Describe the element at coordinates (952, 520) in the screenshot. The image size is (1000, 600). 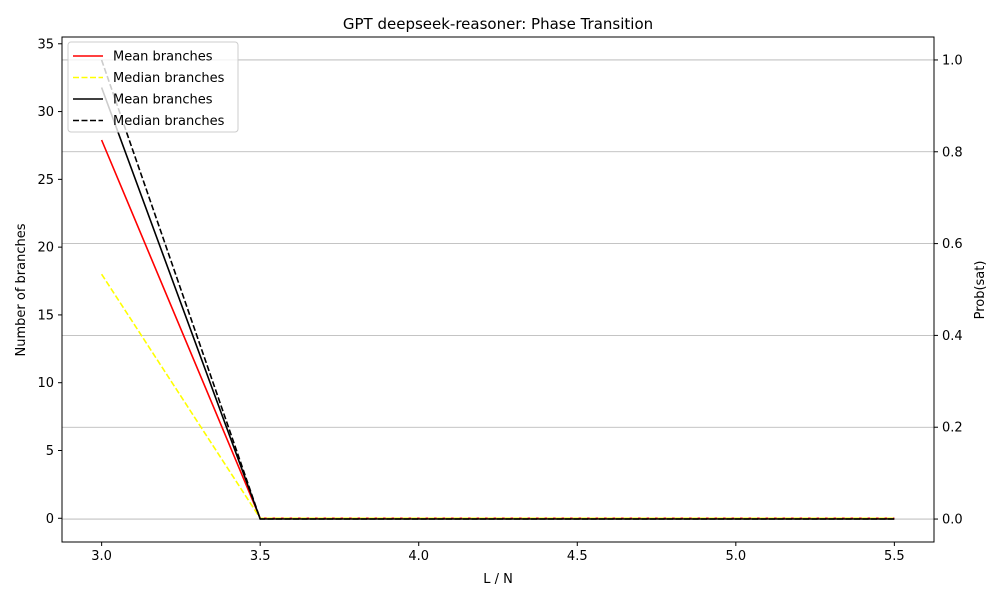
I see `y-right-tick-label: 0.0` at that location.